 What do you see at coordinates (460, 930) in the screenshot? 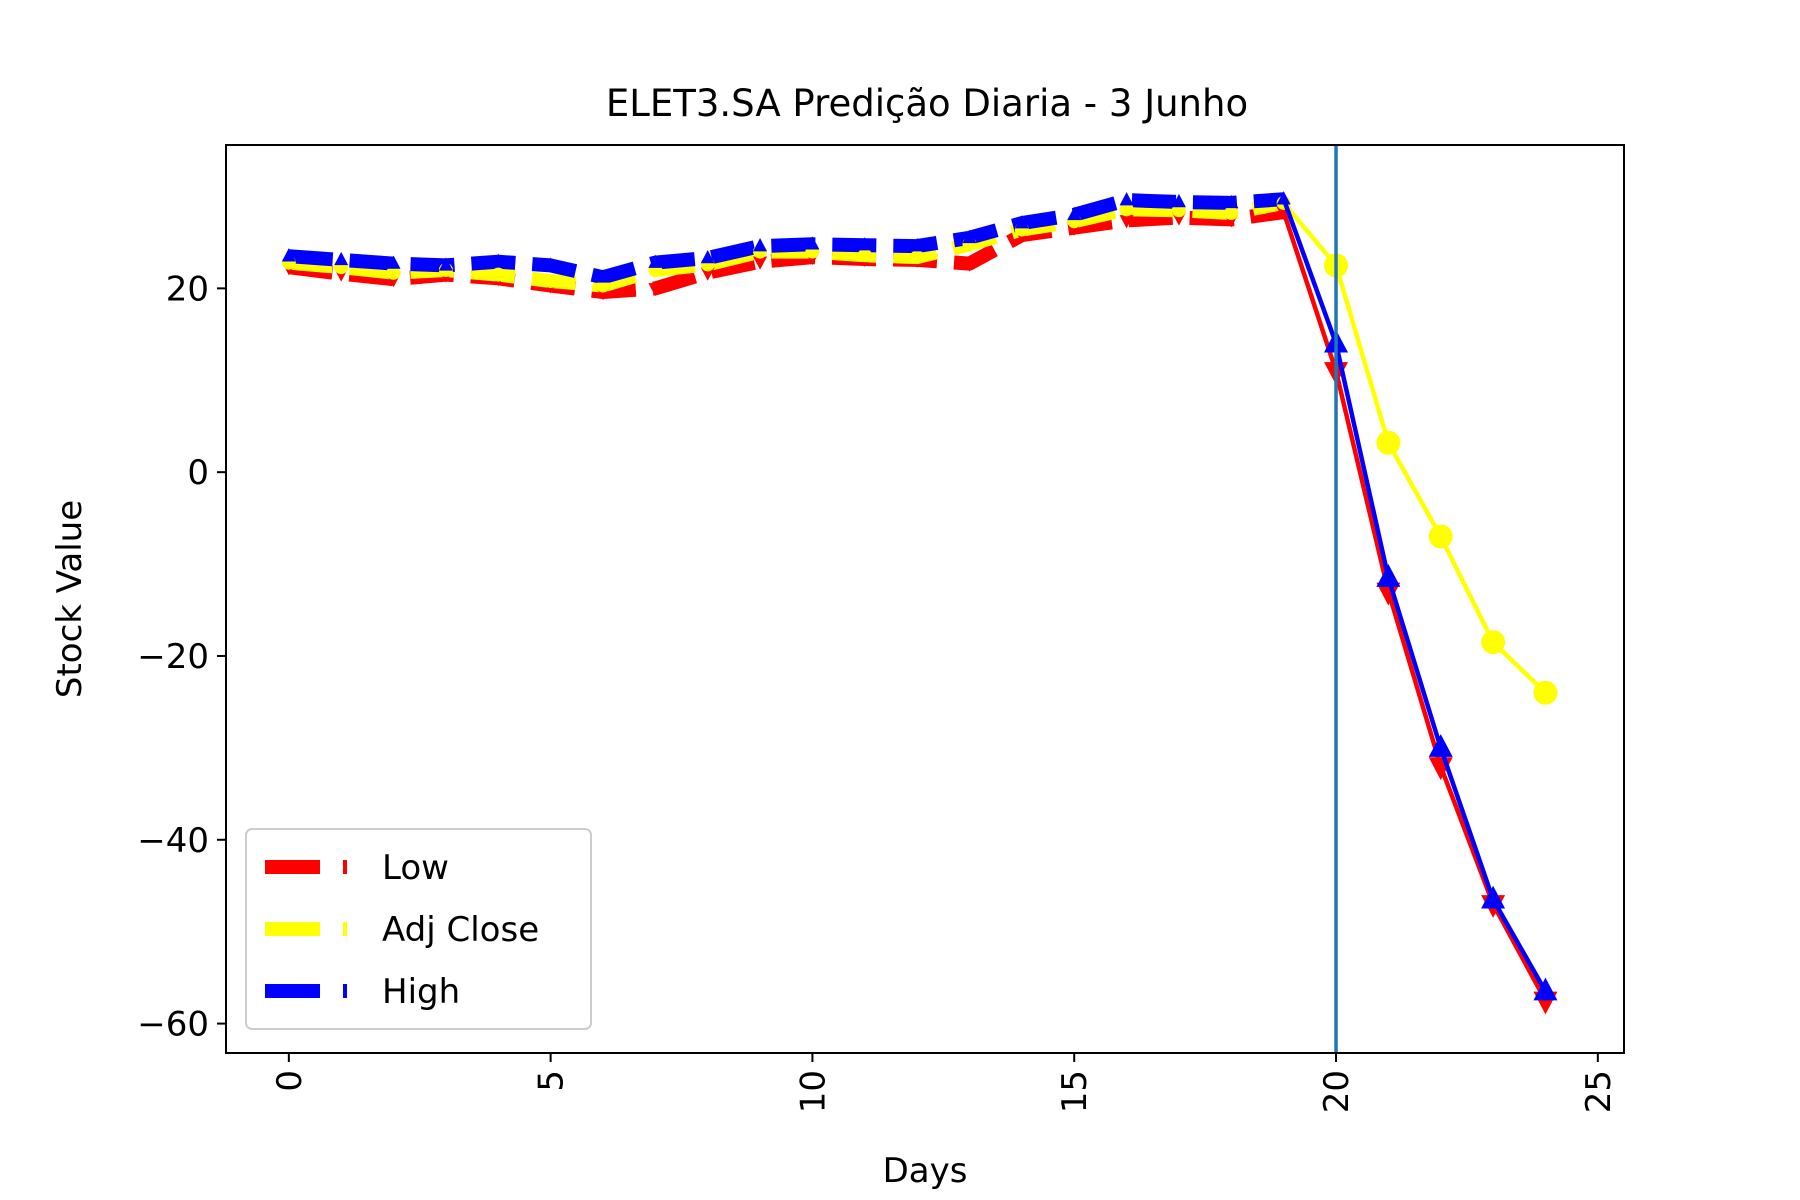
I see `legend-label-adj-close: Adj Close` at bounding box center [460, 930].